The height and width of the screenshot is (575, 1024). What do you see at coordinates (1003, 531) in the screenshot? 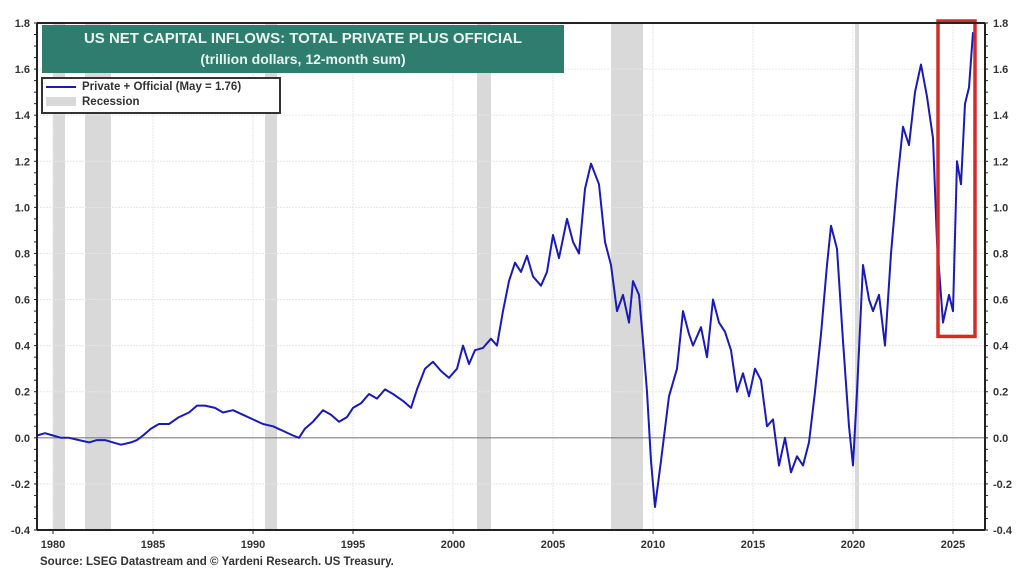
I see `y-tick-label-right: -0.4` at bounding box center [1003, 531].